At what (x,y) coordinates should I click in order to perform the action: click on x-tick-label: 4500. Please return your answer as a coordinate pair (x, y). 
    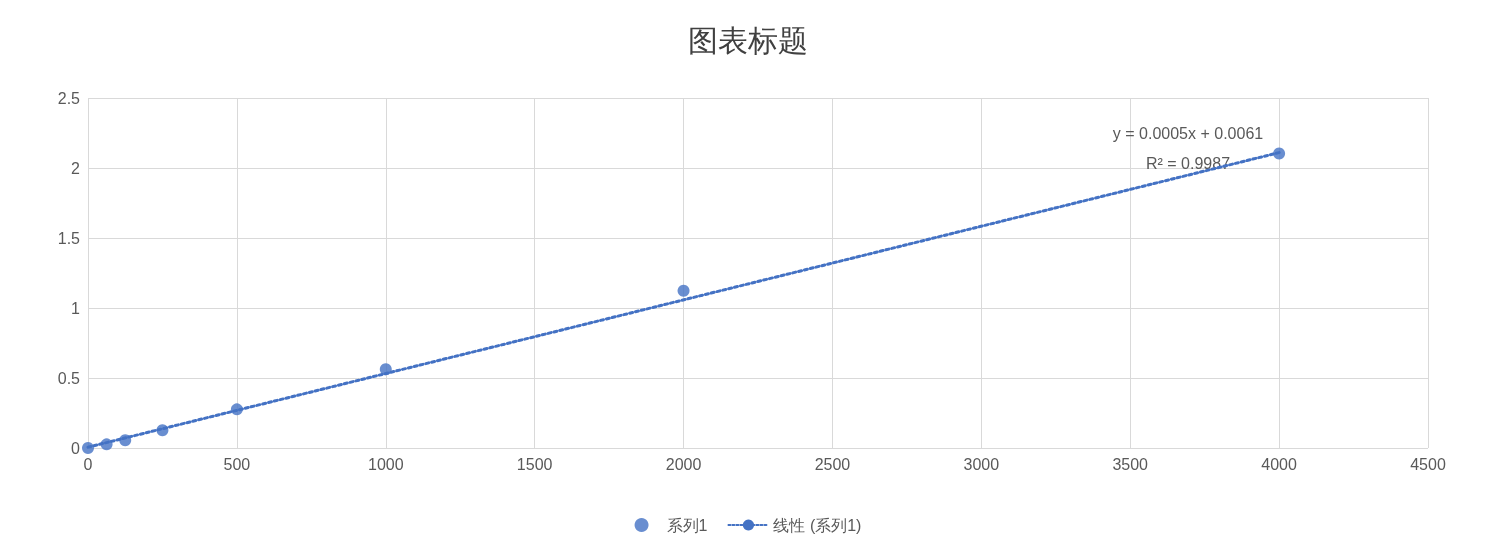
    Looking at the image, I should click on (1428, 464).